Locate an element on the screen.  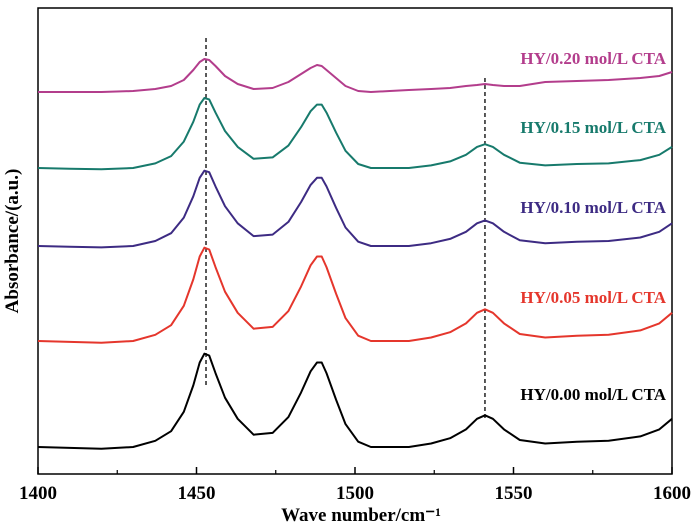
y-axis-label: Absorbance/(a.u.) is located at coordinates (12, 241).